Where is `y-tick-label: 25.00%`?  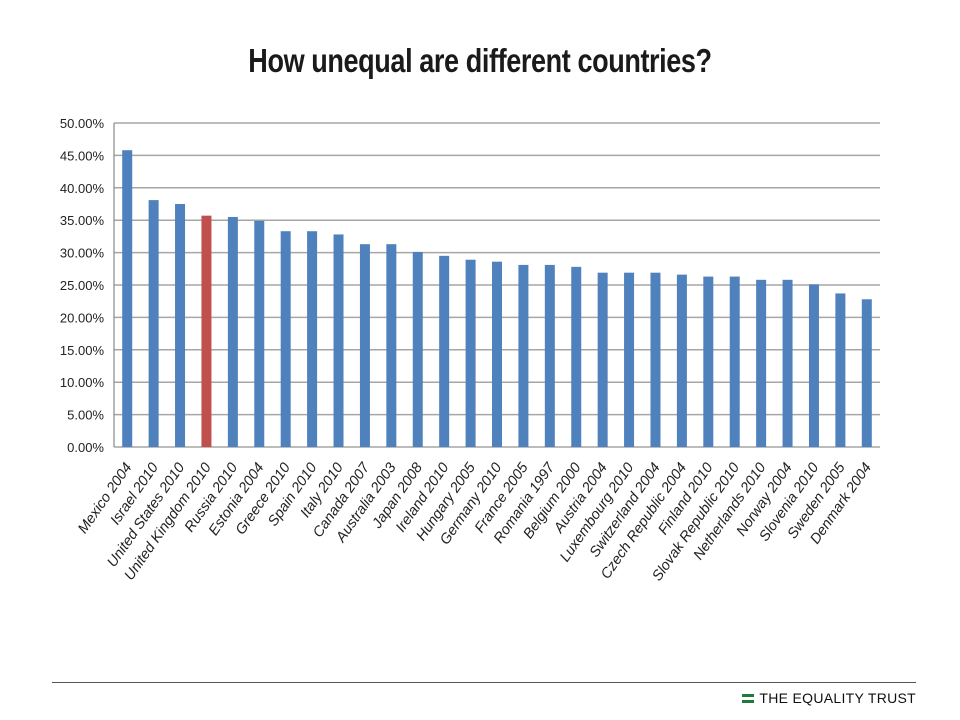
y-tick-label: 25.00% is located at coordinates (82, 285).